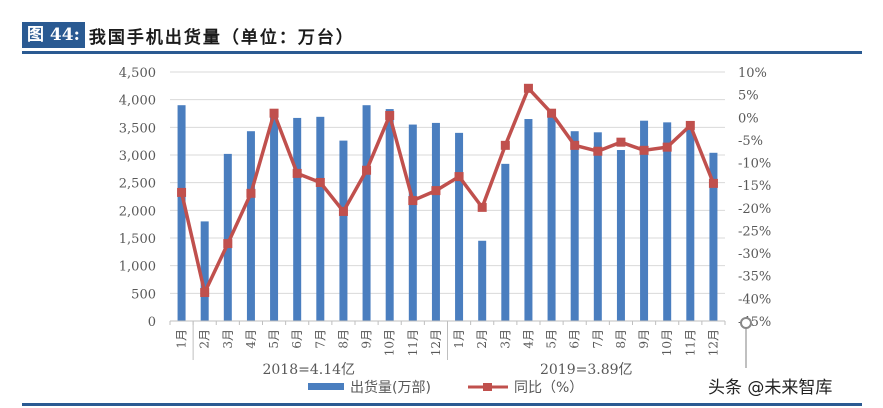  Describe the element at coordinates (143, 294) in the screenshot. I see `left-axis-tick: 500` at that location.